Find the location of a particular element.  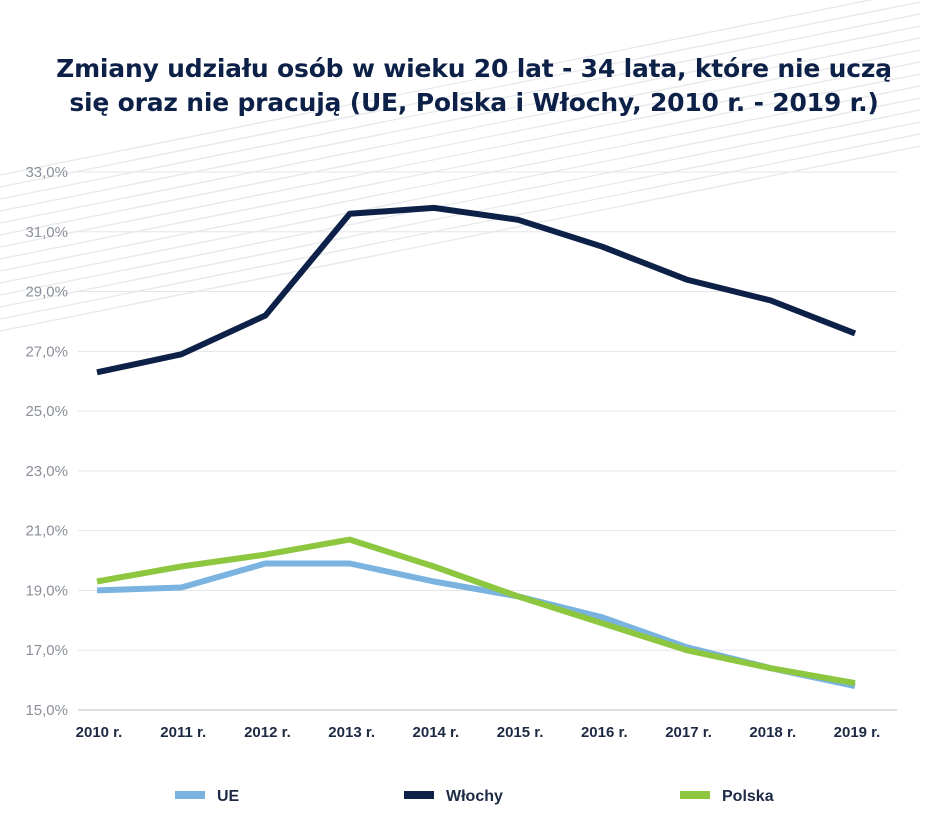

y-tick-label: 19,0% is located at coordinates (46, 590).